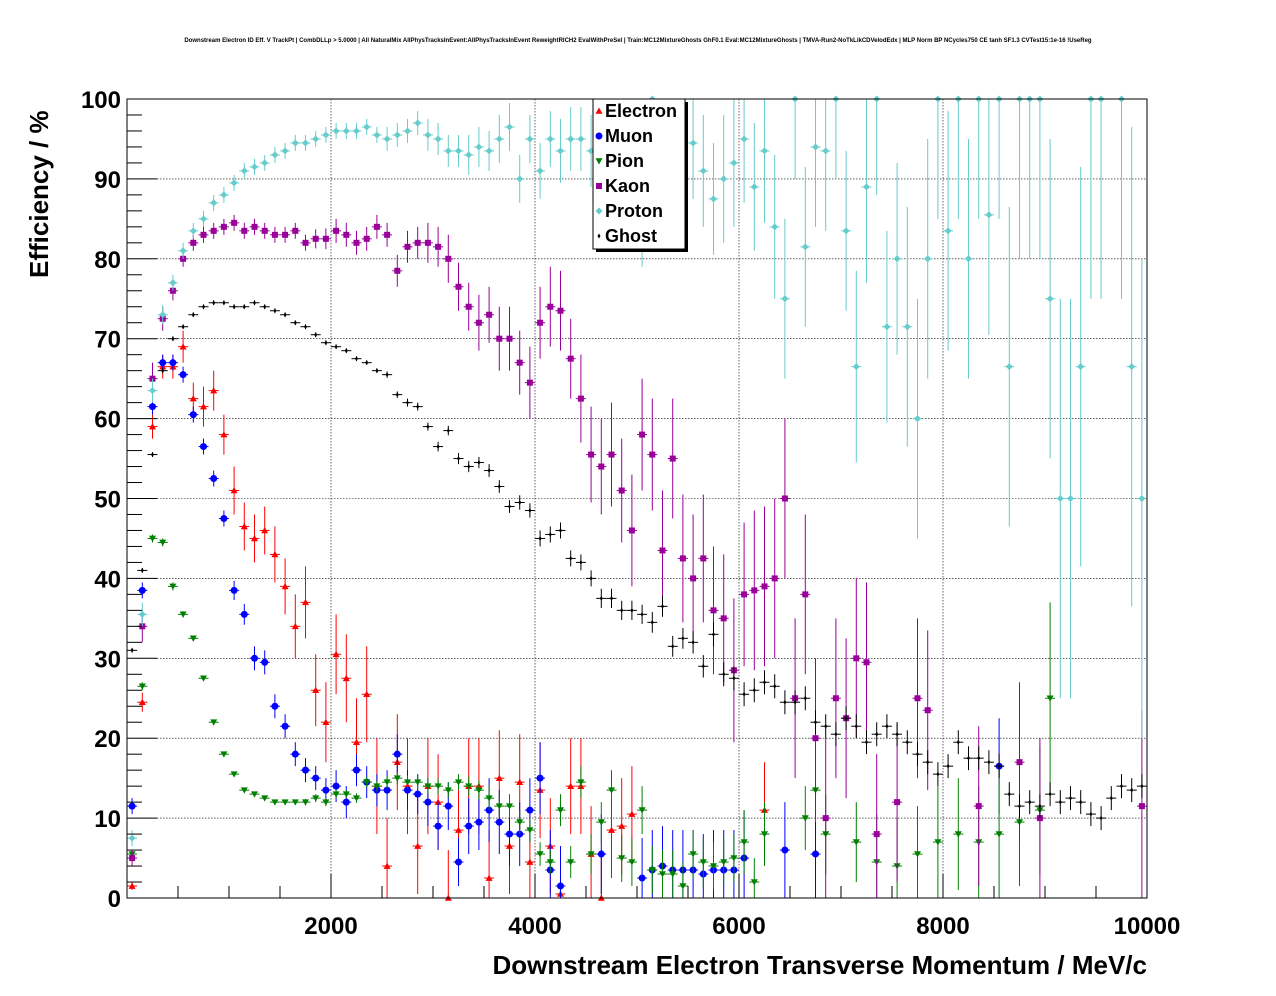 The image size is (1276, 996). I want to click on y-tick-label: 100, so click(101, 100).